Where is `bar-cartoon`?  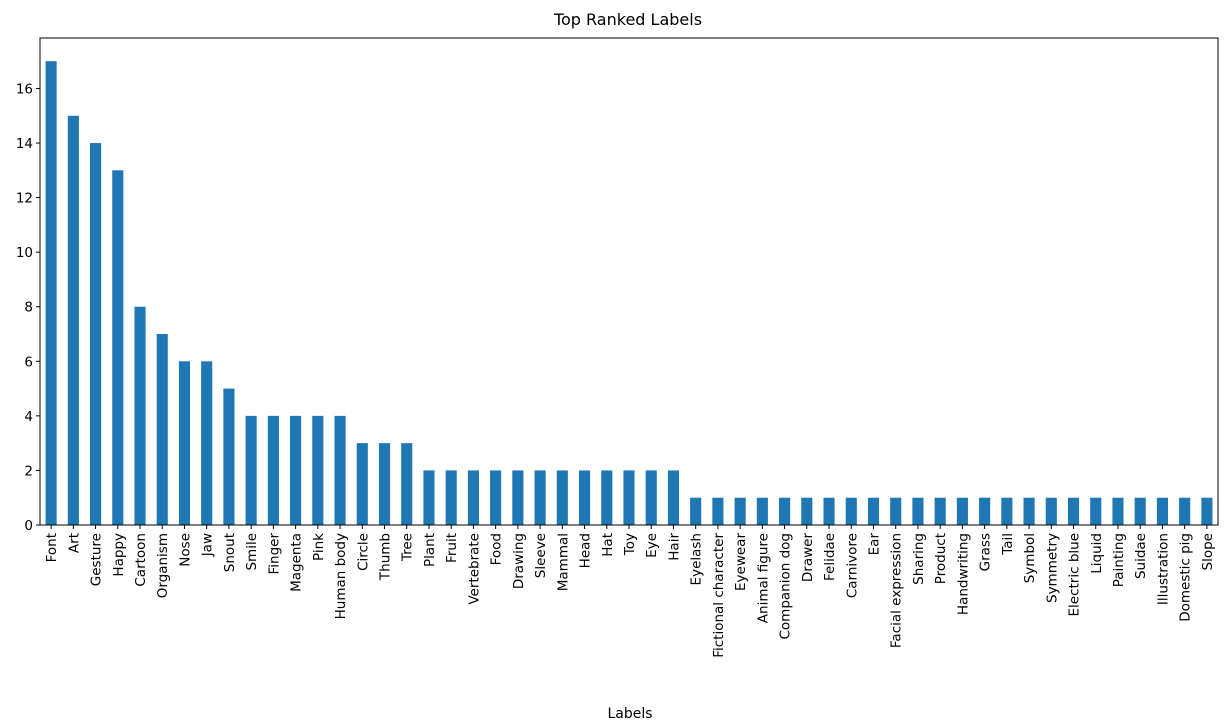
bar-cartoon is located at coordinates (140, 415).